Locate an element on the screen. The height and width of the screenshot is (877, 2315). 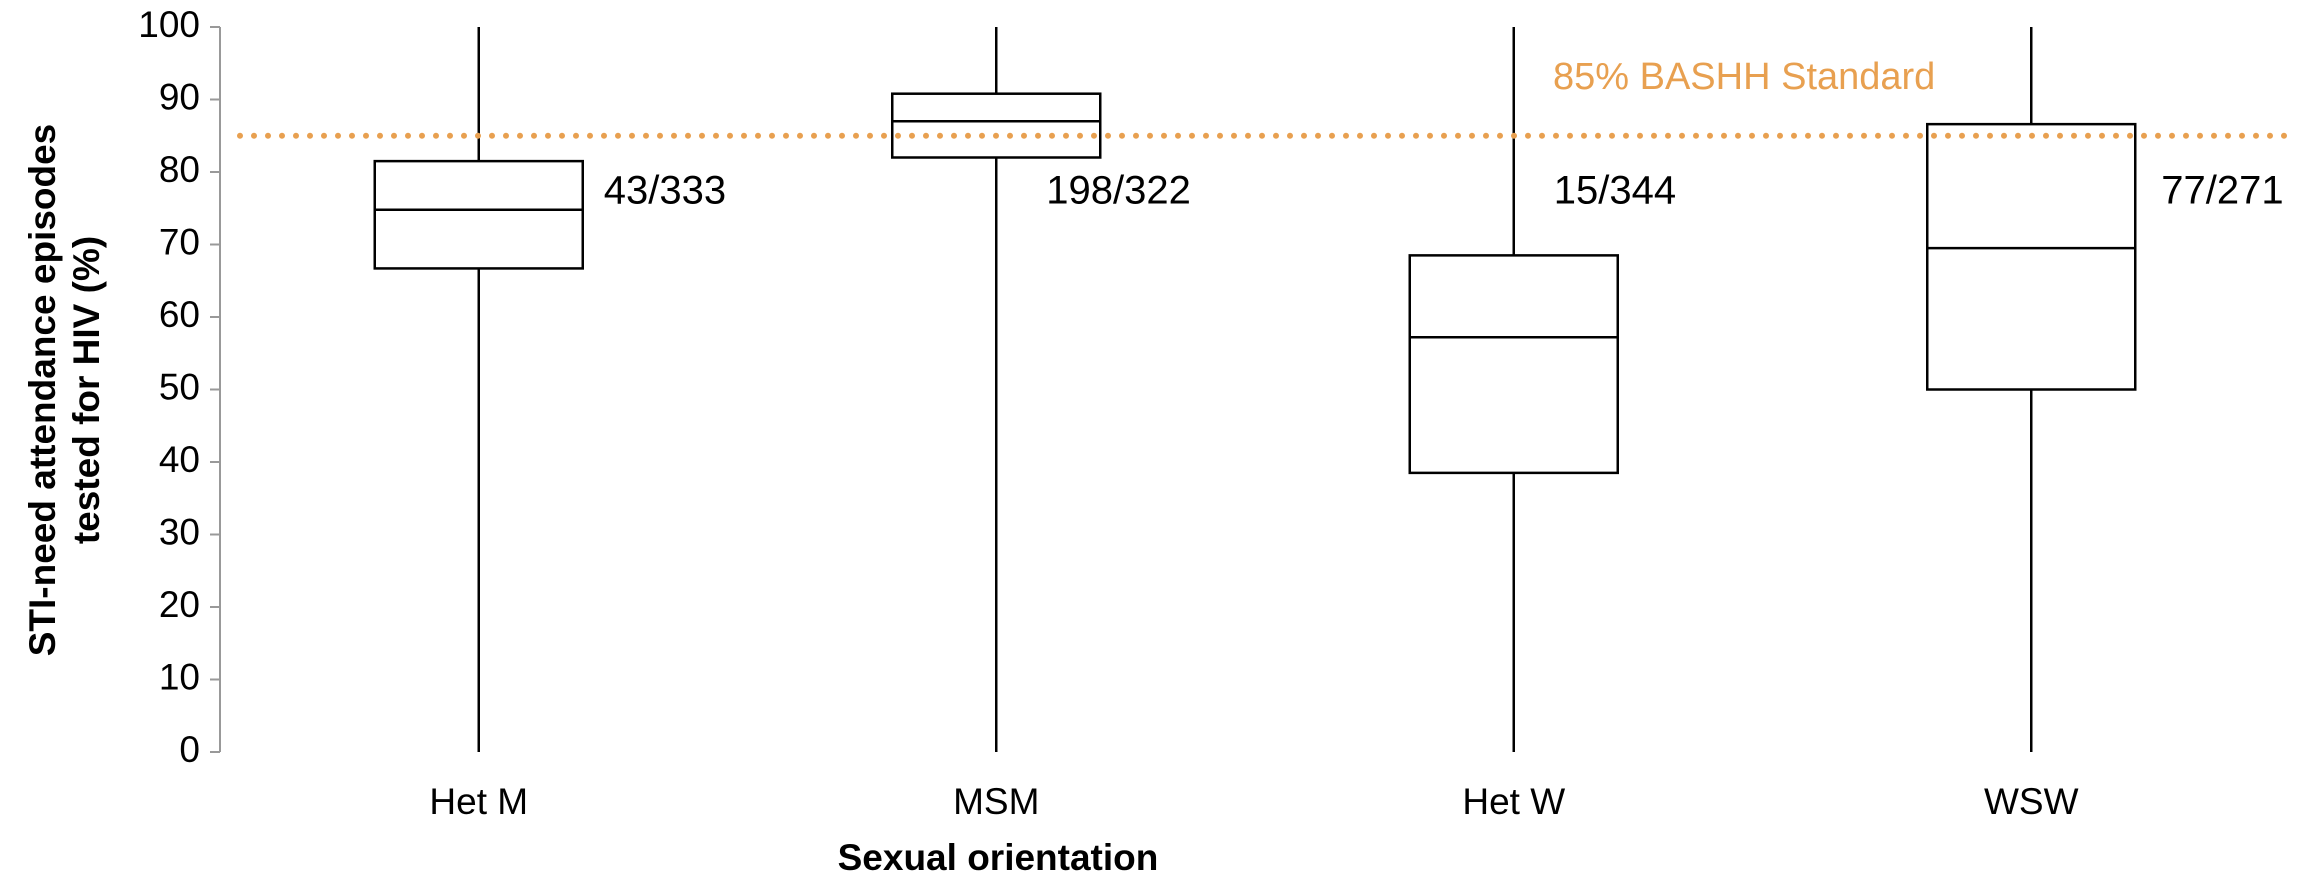
annotation: 43/333 is located at coordinates (665, 191).